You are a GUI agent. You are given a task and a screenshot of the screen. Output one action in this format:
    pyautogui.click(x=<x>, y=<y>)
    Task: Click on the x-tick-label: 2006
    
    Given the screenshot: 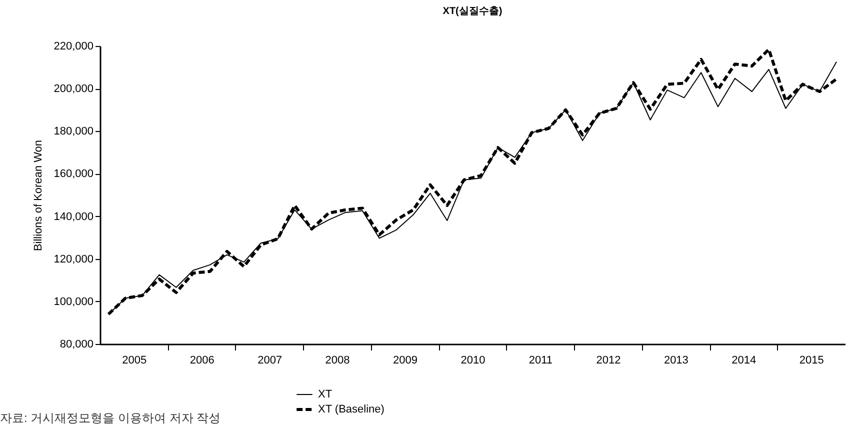 What is the action you would take?
    pyautogui.click(x=202, y=360)
    